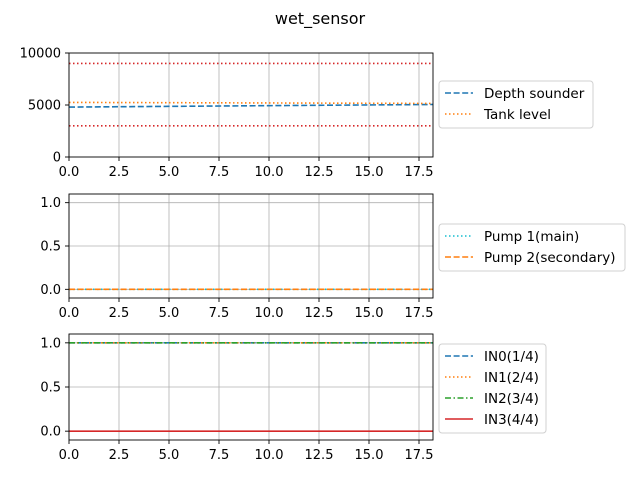 The width and height of the screenshot is (640, 480). I want to click on legend: Depth sounder Tank level, so click(516, 104).